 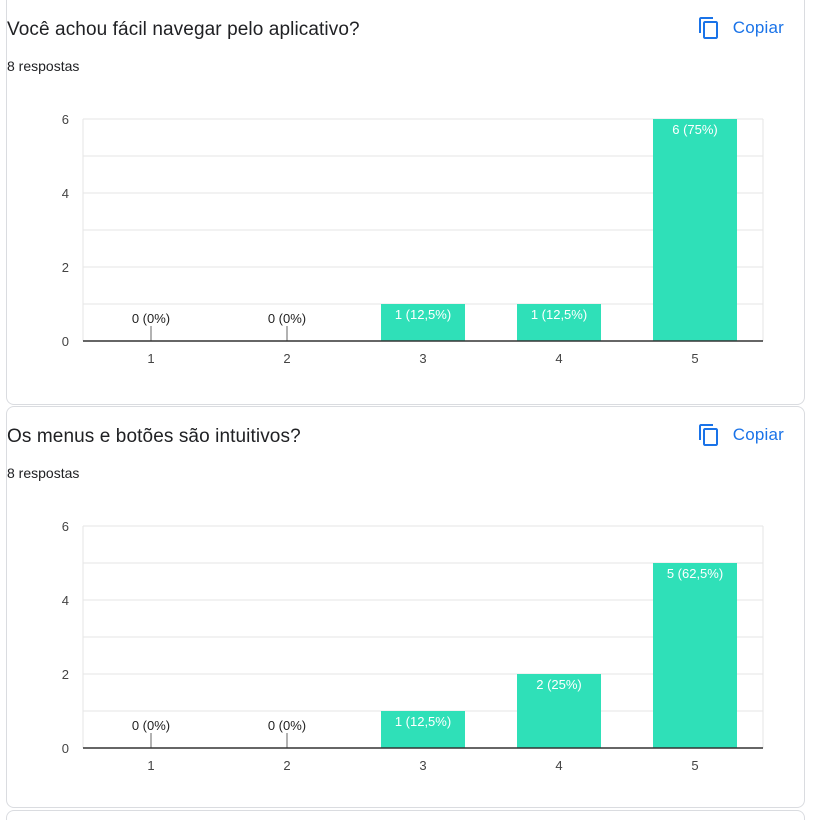 What do you see at coordinates (405, 815) in the screenshot?
I see `next-question-card` at bounding box center [405, 815].